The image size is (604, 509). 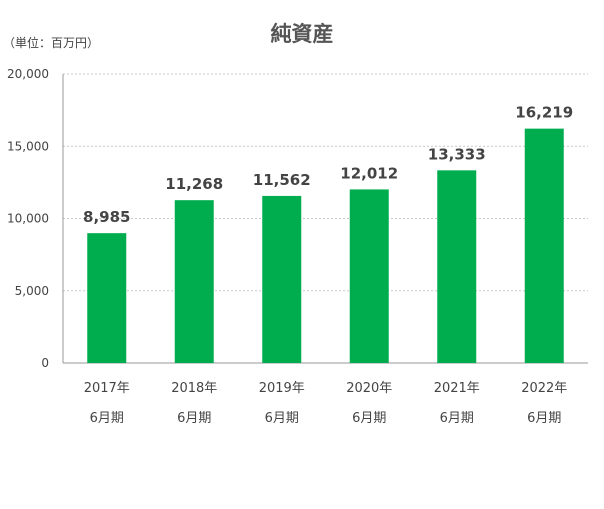 I want to click on data-label: 13,333, so click(x=457, y=154).